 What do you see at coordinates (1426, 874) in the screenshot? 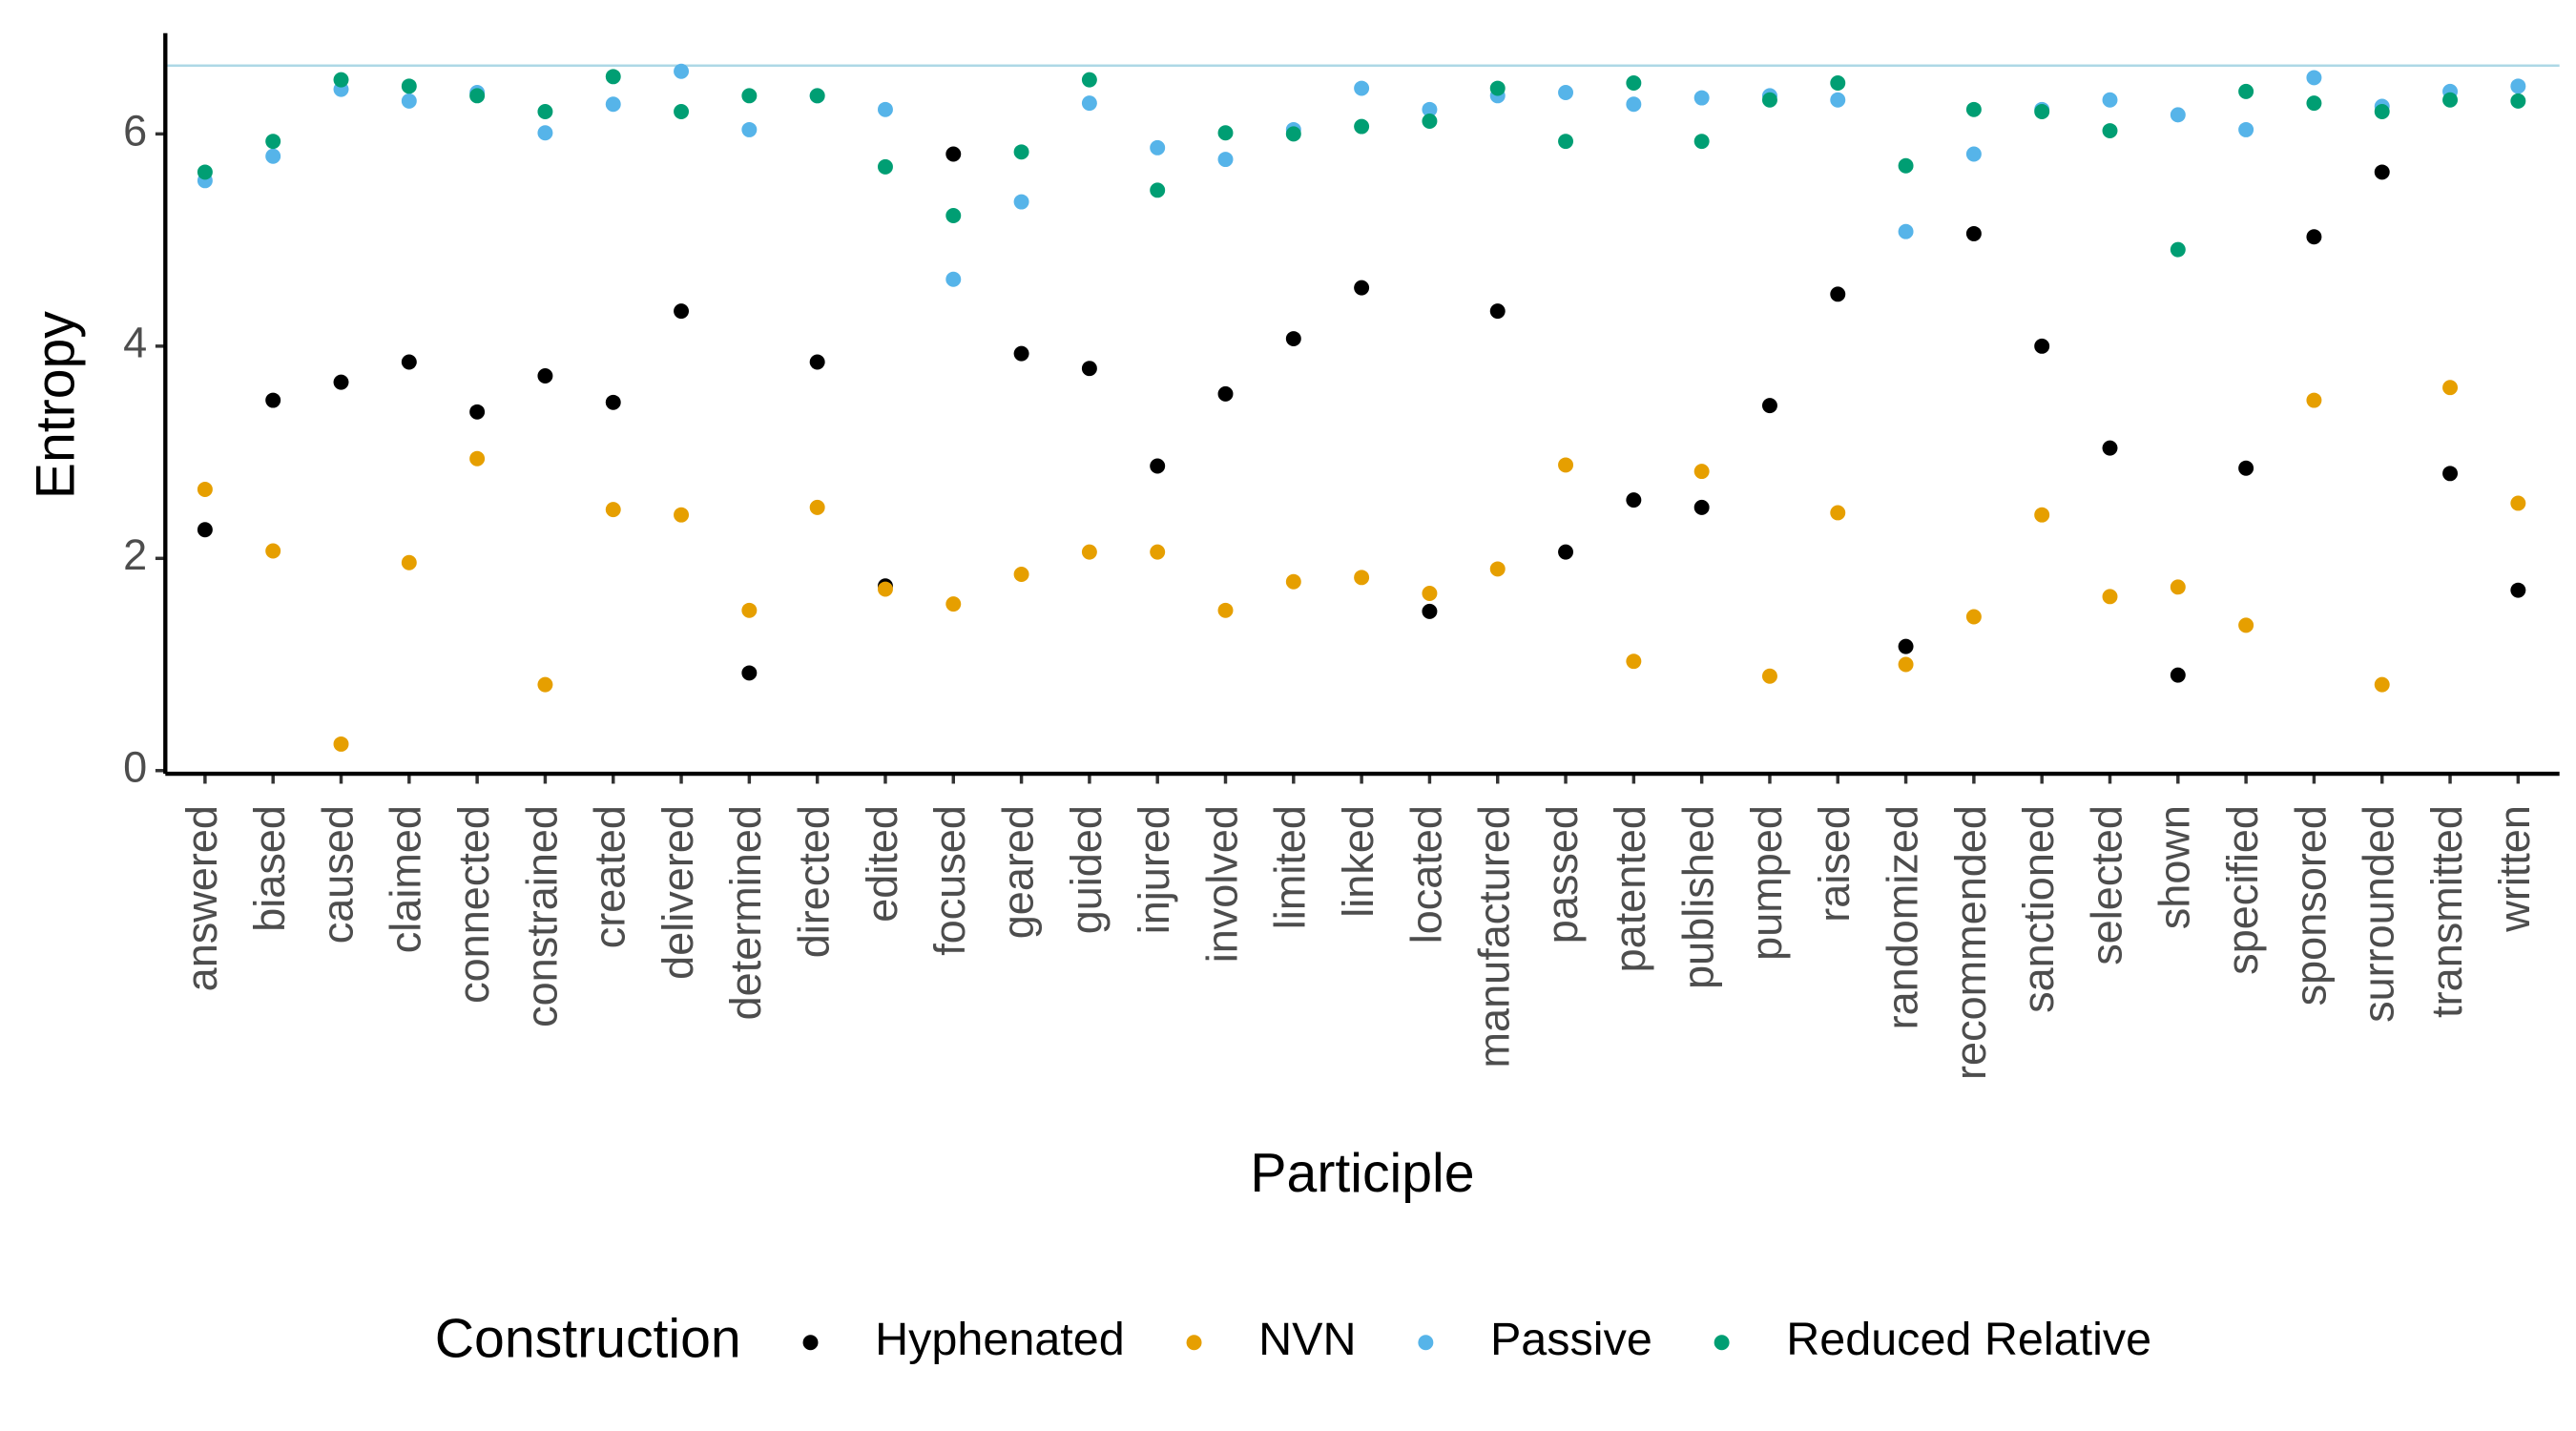
I see `x-tick-label: located` at bounding box center [1426, 874].